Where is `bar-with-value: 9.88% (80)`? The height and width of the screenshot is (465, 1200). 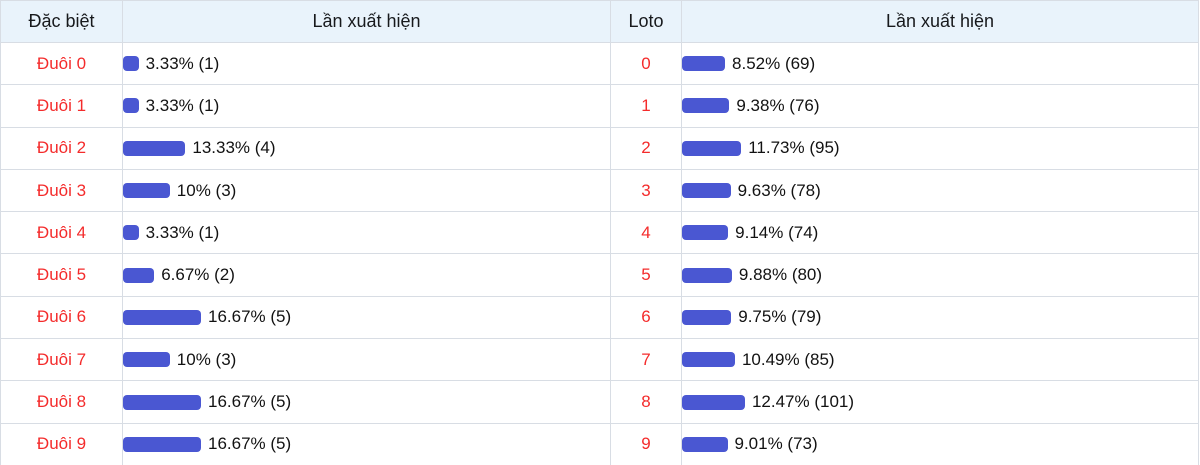
bar-with-value: 9.88% (80) is located at coordinates (940, 275).